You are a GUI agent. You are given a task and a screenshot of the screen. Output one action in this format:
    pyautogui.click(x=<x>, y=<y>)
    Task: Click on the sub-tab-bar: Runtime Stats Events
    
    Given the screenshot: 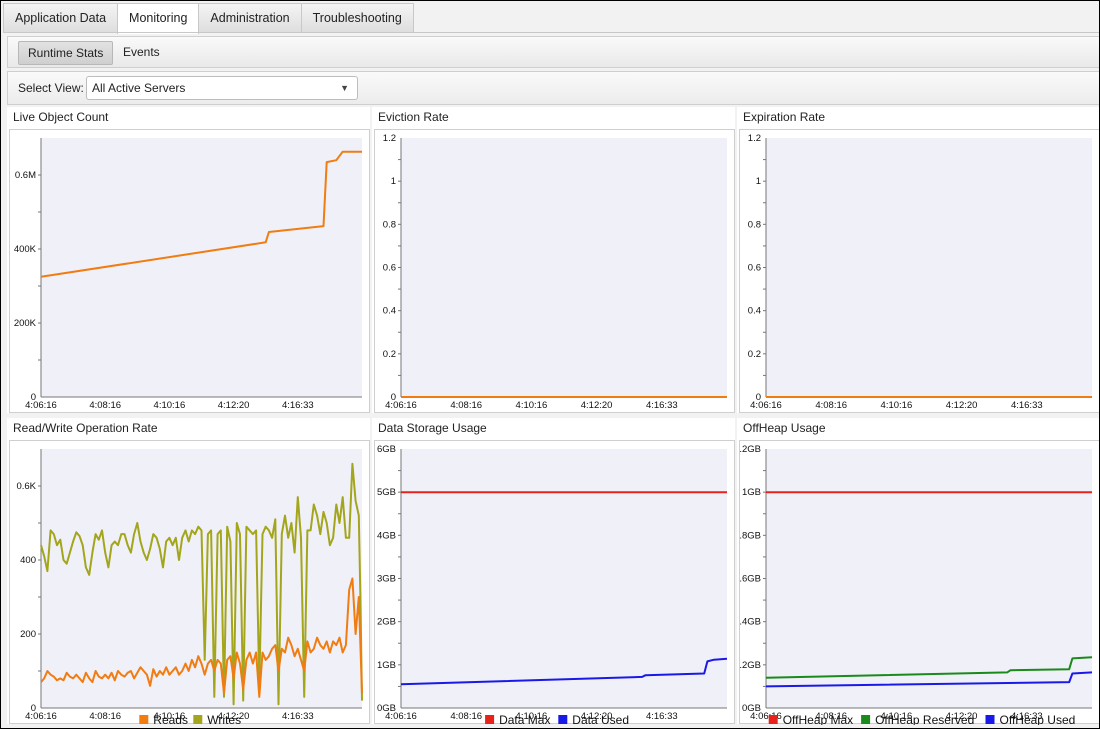 What is the action you would take?
    pyautogui.click(x=553, y=52)
    